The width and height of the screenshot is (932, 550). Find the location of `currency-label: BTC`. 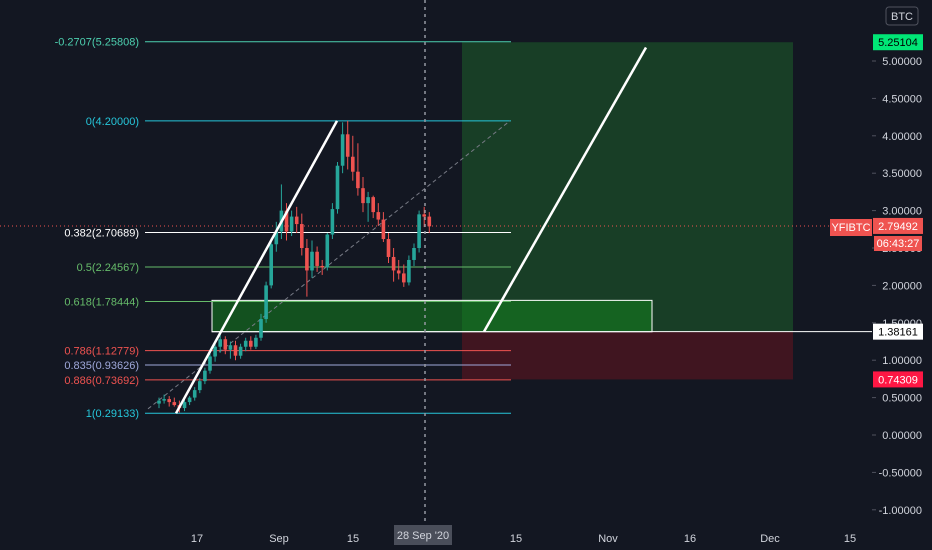

currency-label: BTC is located at coordinates (902, 17).